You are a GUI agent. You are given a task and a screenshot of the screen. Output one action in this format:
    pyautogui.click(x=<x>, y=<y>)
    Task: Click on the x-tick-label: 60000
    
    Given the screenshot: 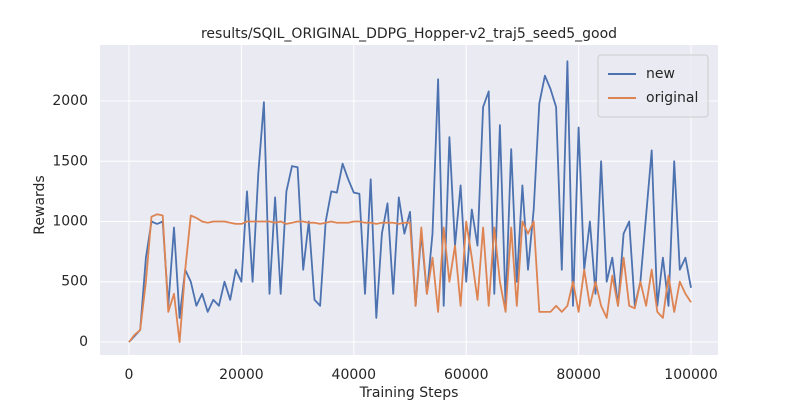 What is the action you would take?
    pyautogui.click(x=466, y=375)
    